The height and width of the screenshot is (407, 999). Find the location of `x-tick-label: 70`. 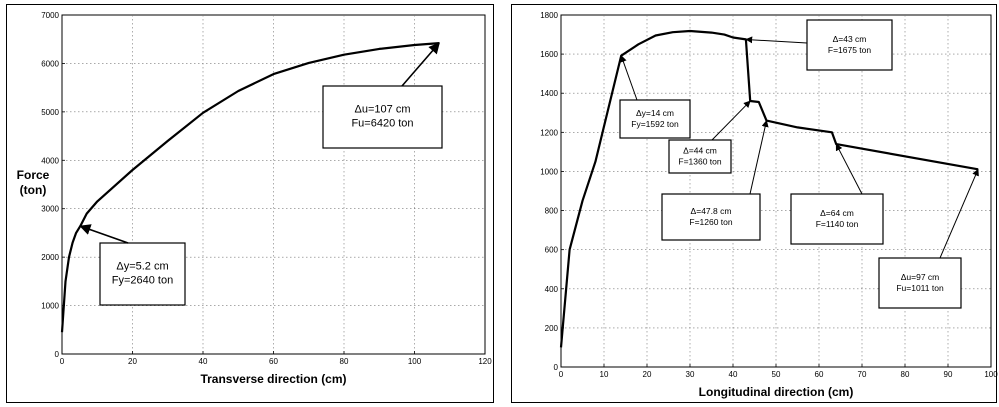

x-tick-label: 70 is located at coordinates (862, 374).